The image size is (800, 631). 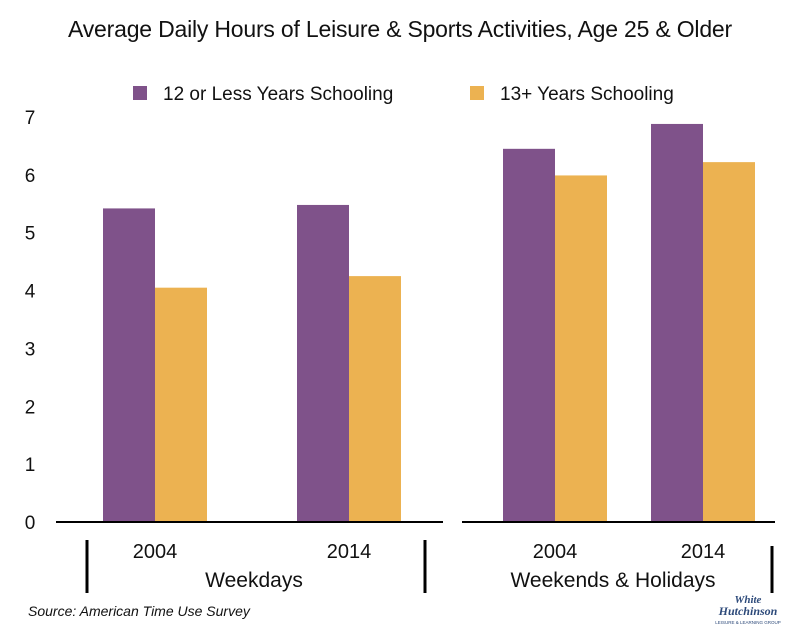 I want to click on group-label: Weekdays, so click(x=254, y=580).